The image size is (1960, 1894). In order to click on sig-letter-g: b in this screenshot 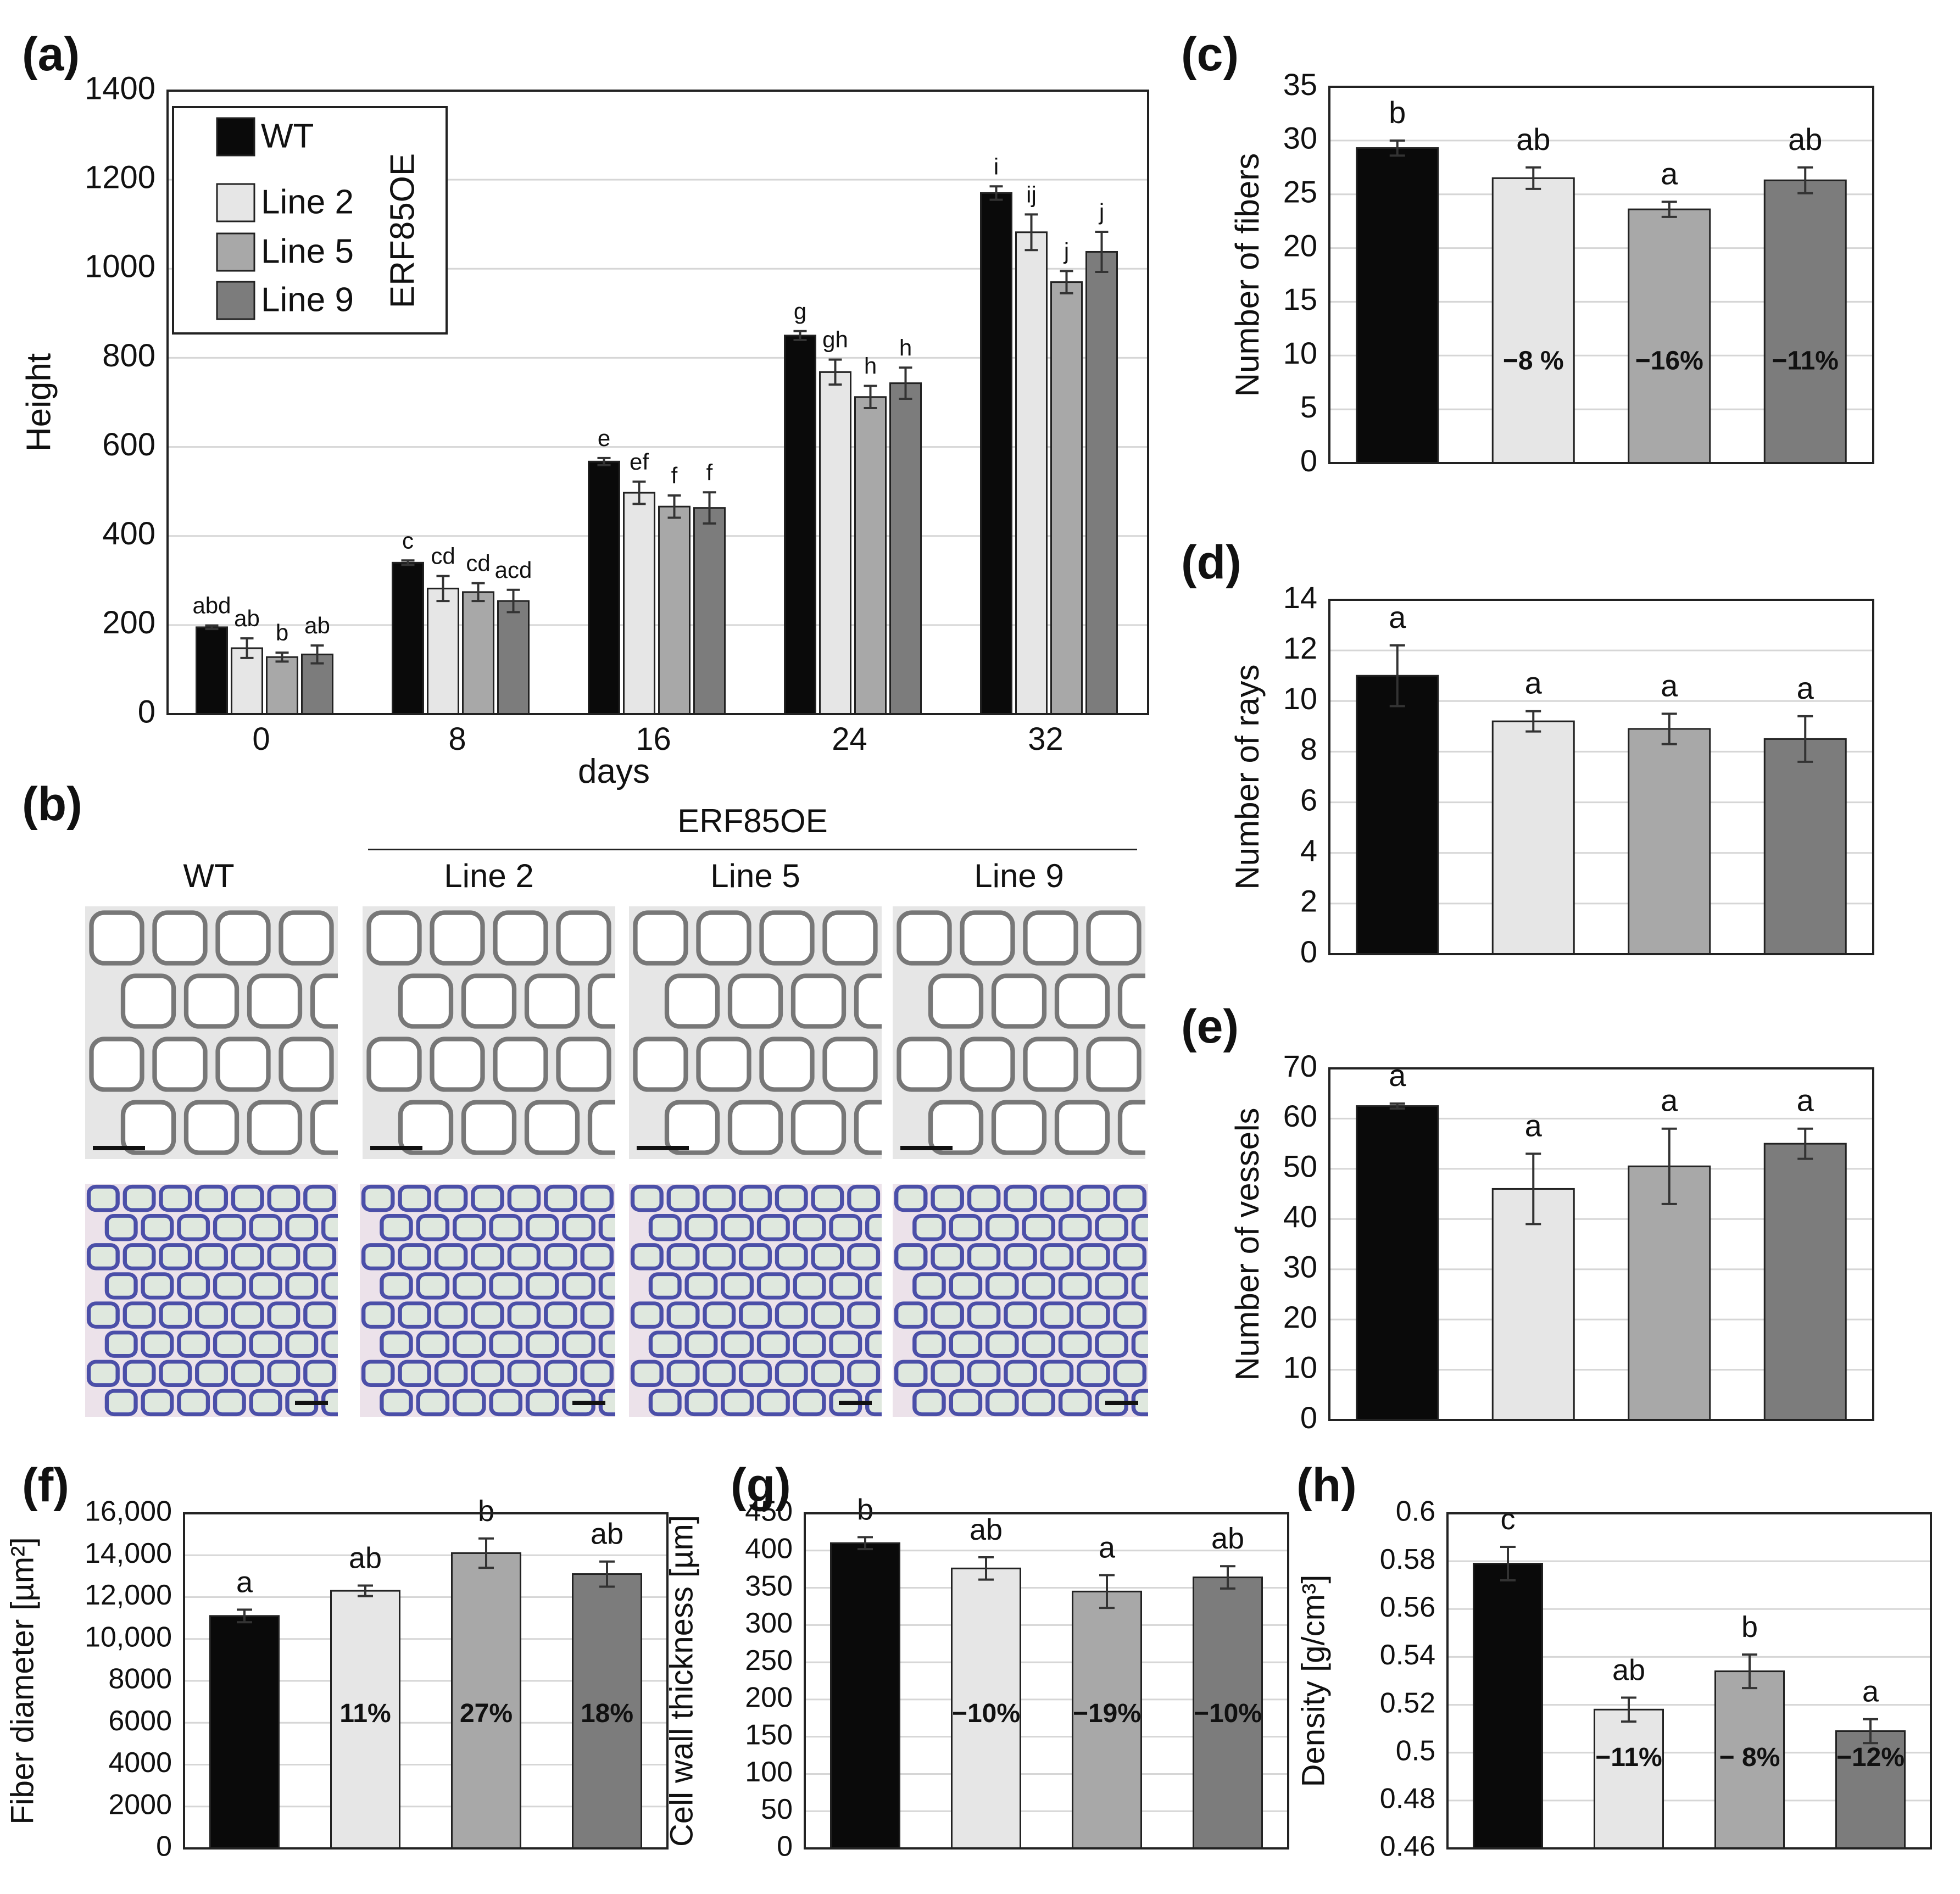, I will do `click(865, 1509)`.